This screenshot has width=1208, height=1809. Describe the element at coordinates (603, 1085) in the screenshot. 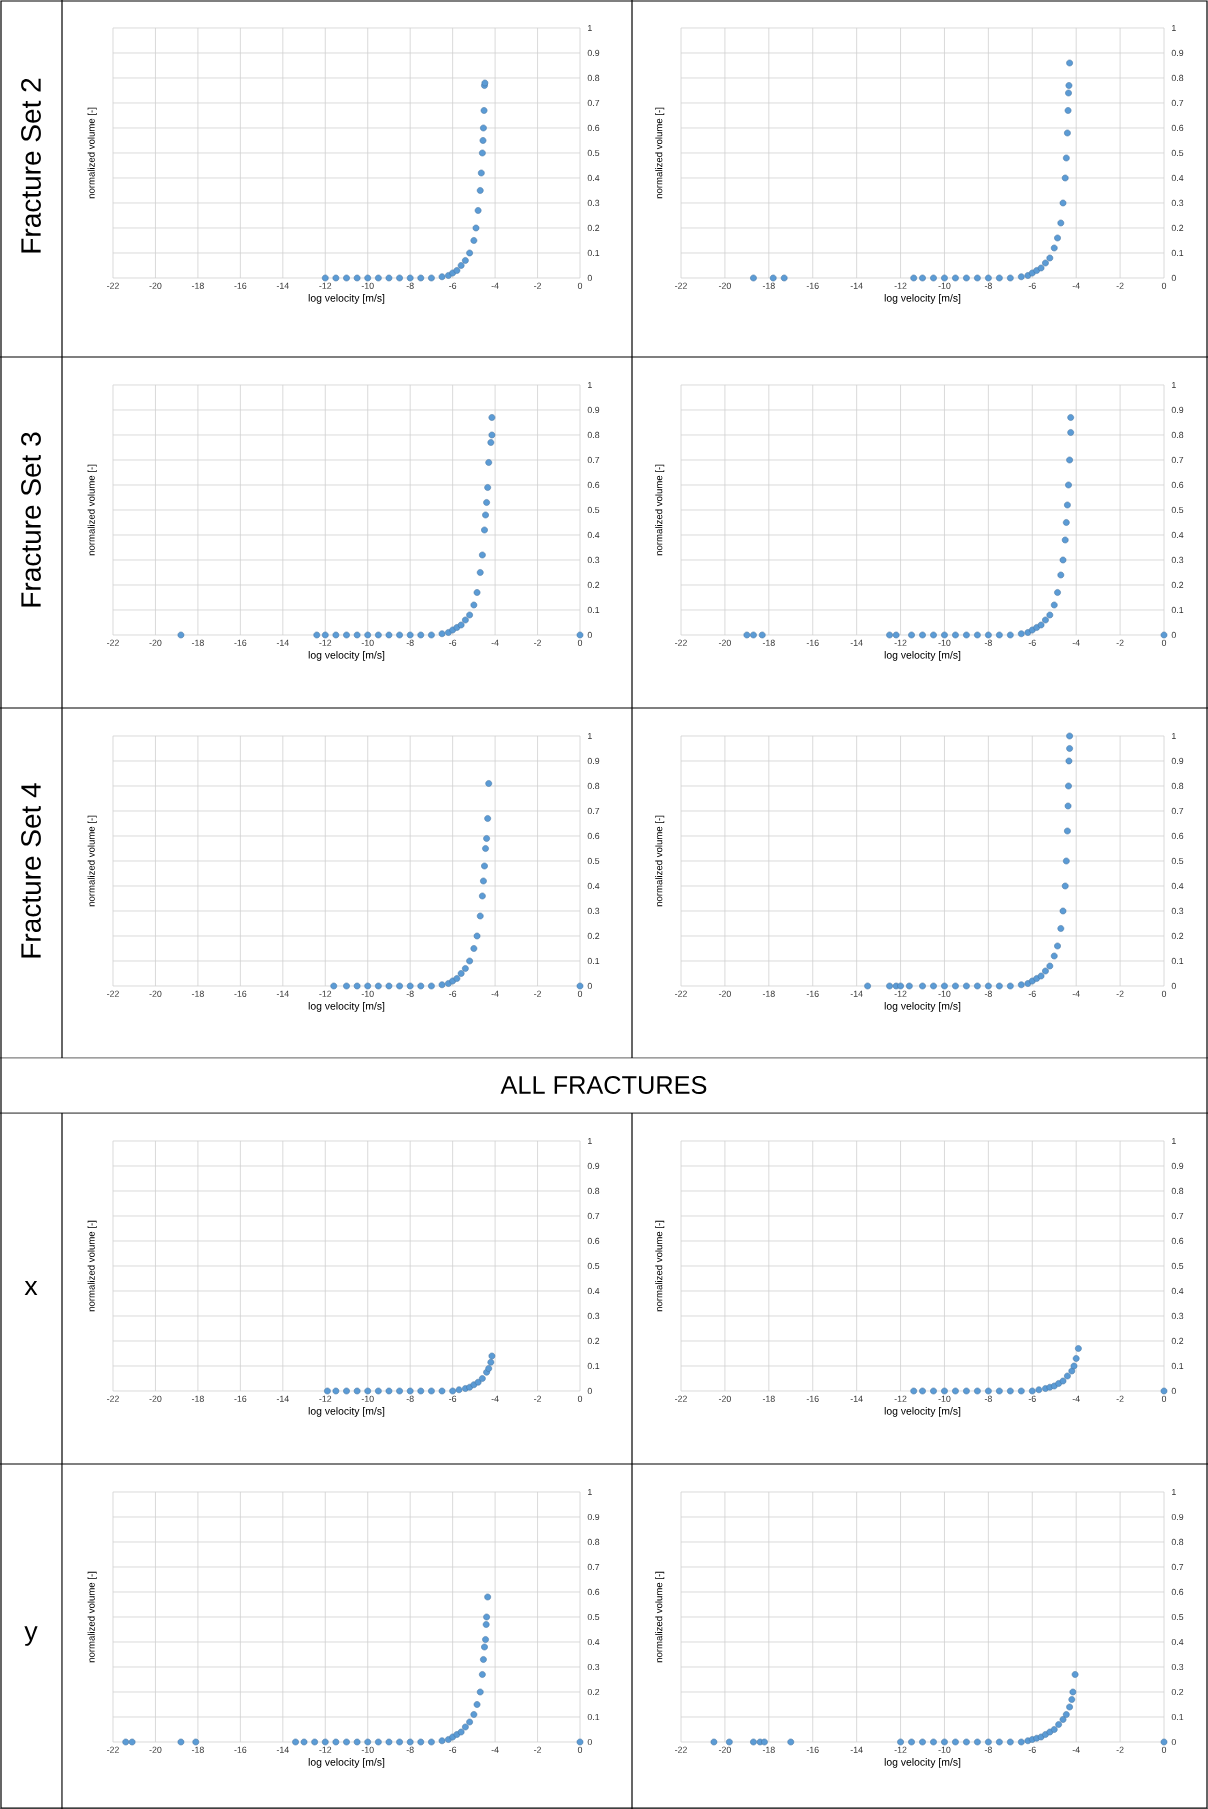

I see `text: ALL FRACTURES` at that location.